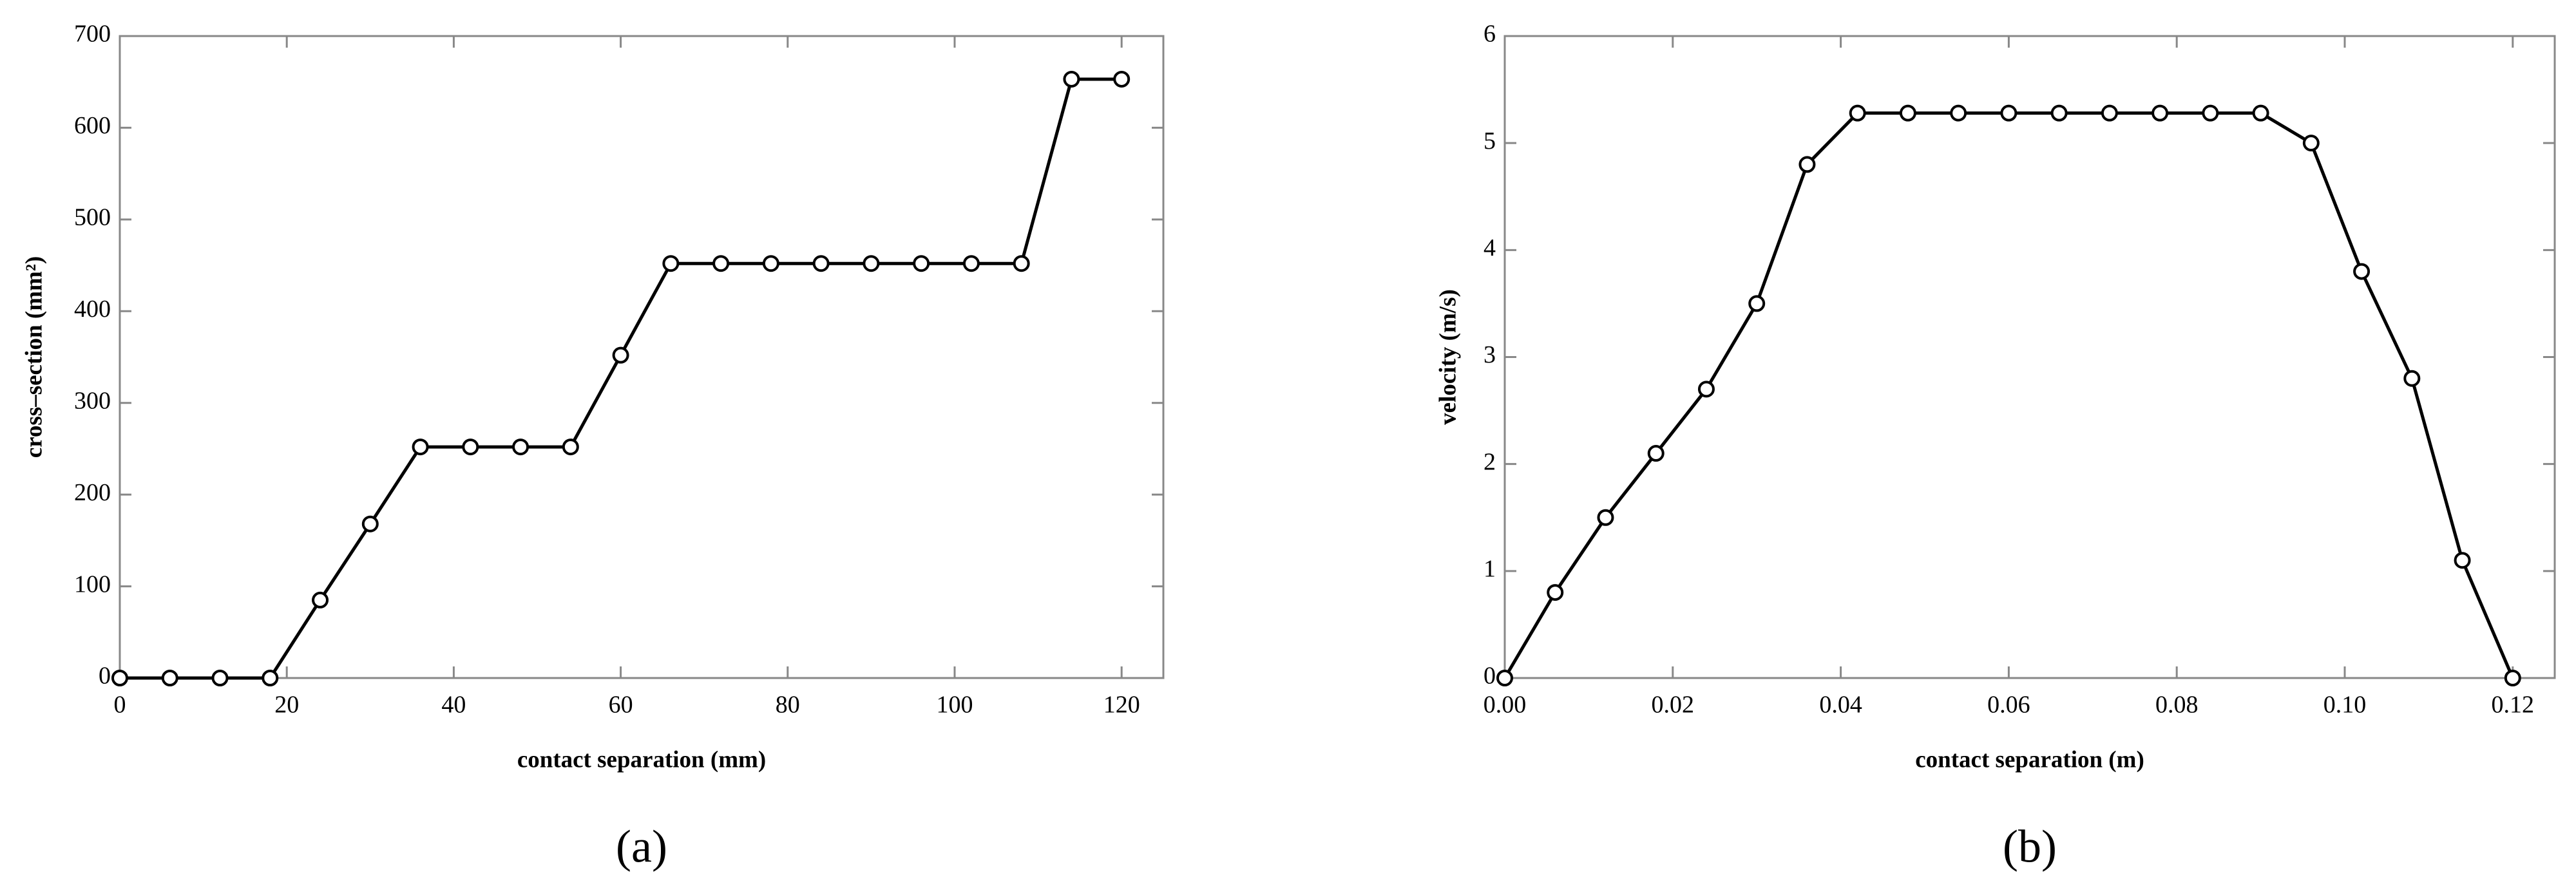  Describe the element at coordinates (92, 309) in the screenshot. I see `y-tick-label: 400` at that location.